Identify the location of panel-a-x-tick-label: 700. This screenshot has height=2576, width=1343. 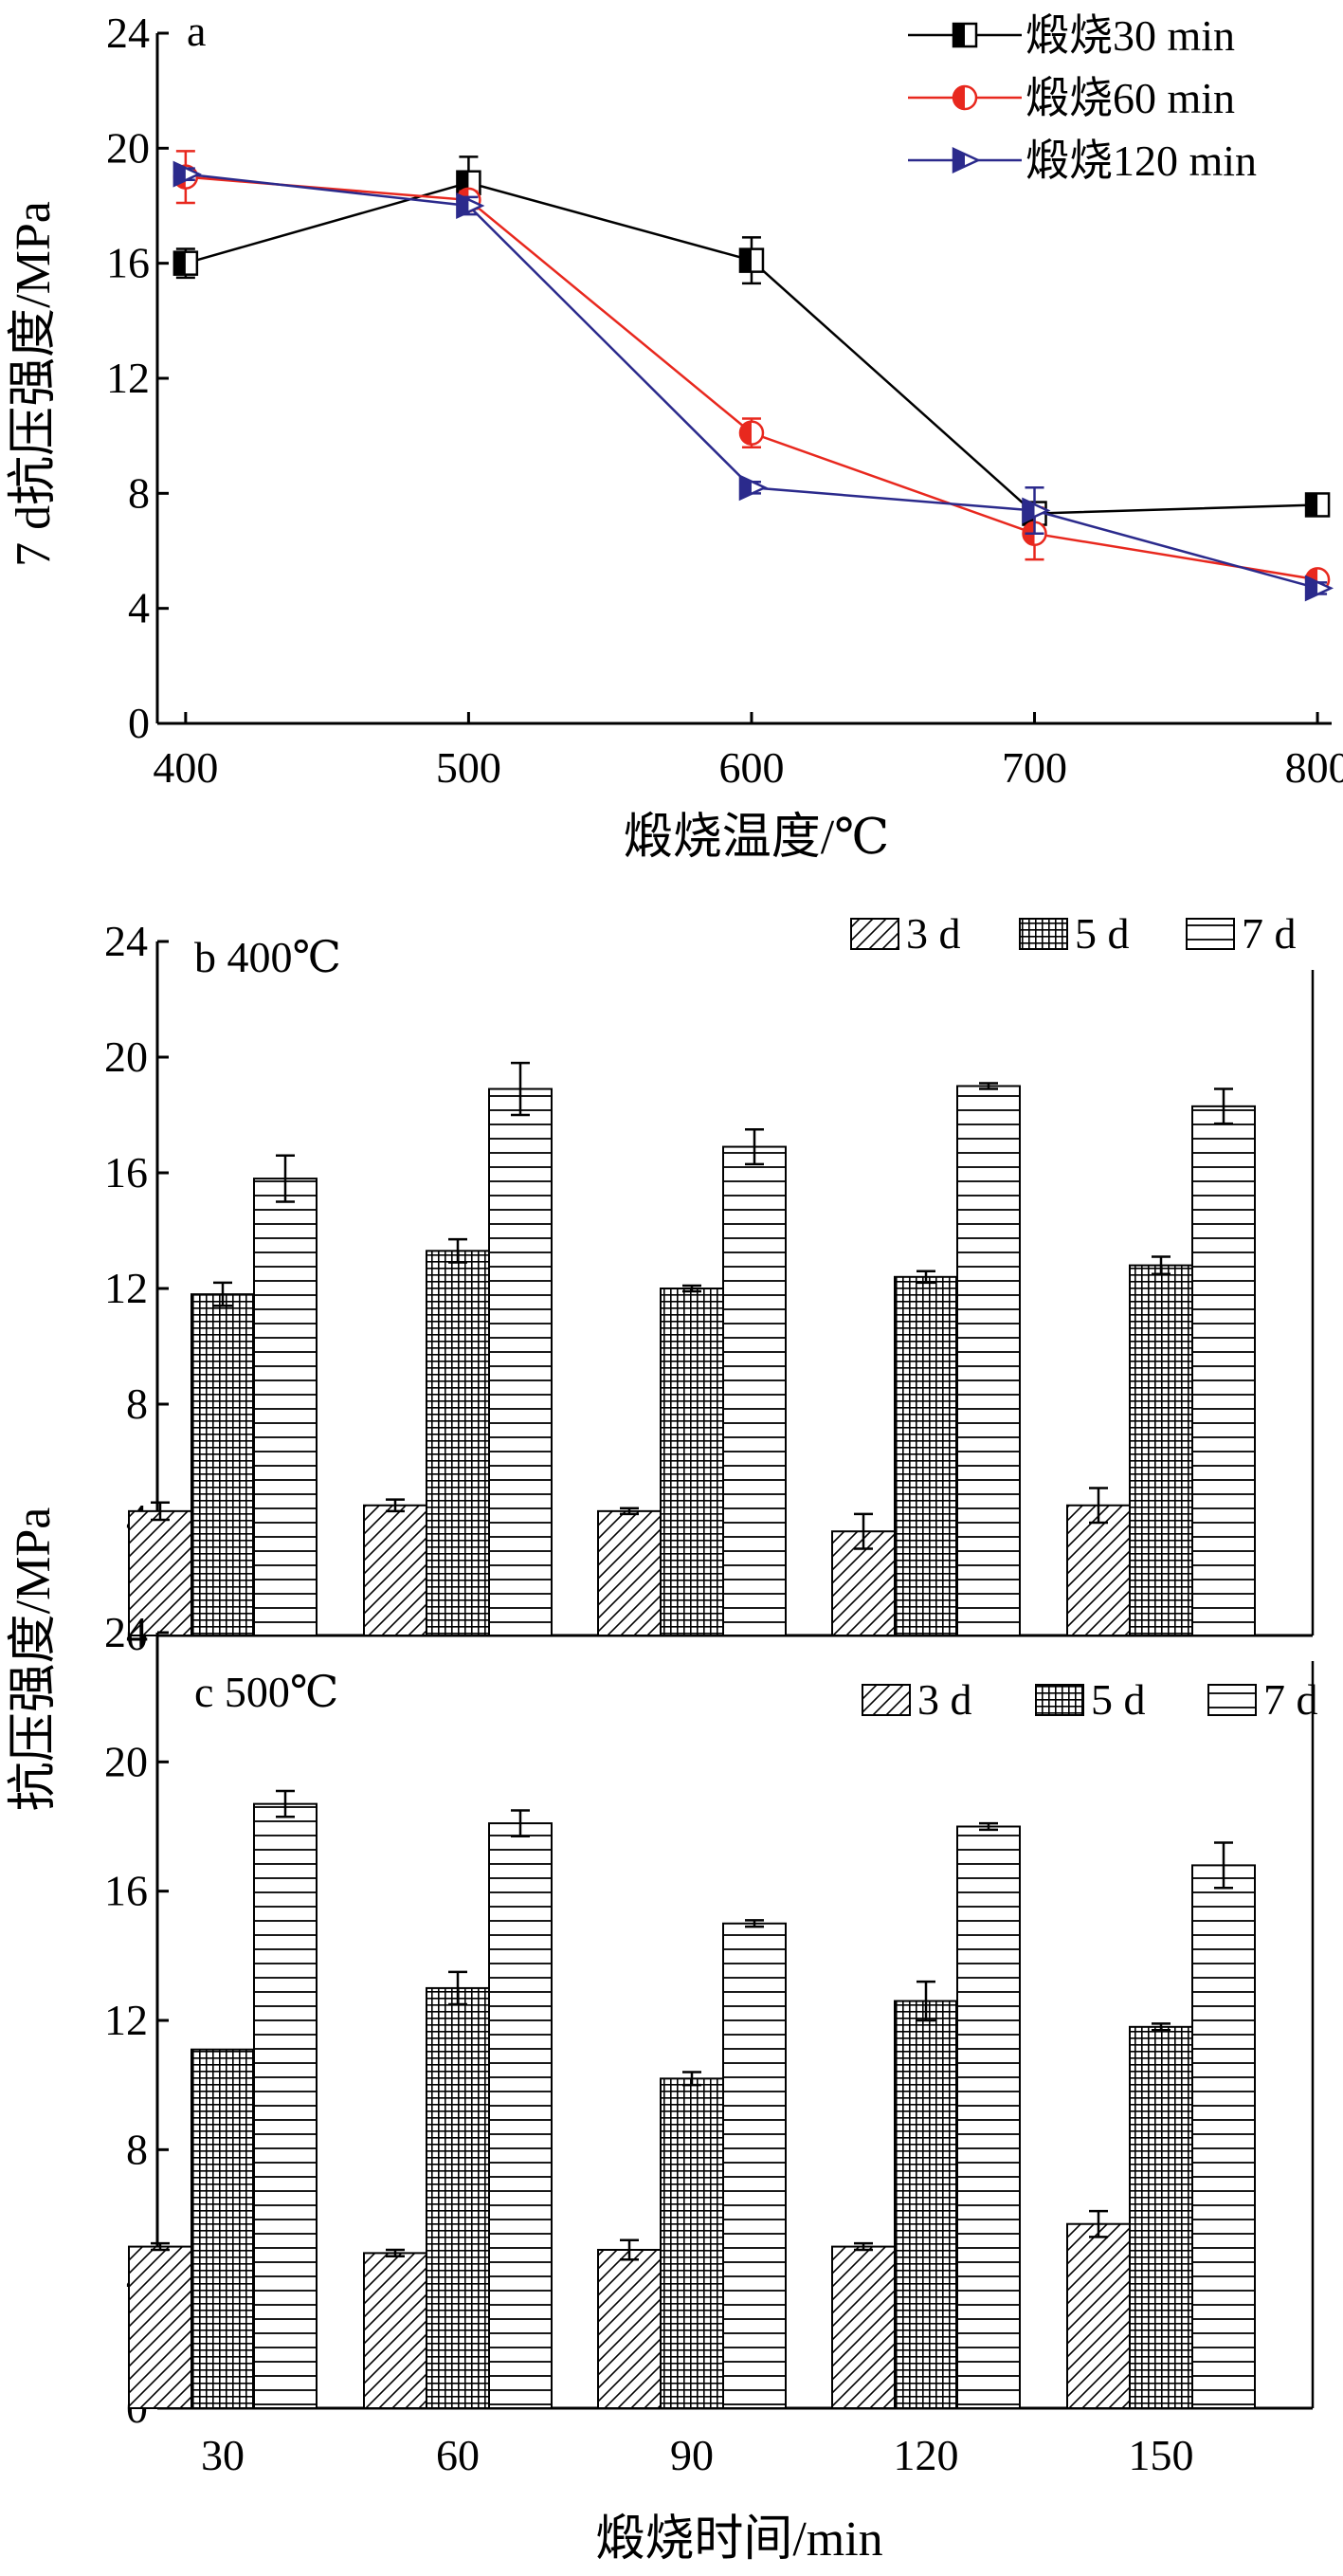
(1034, 767).